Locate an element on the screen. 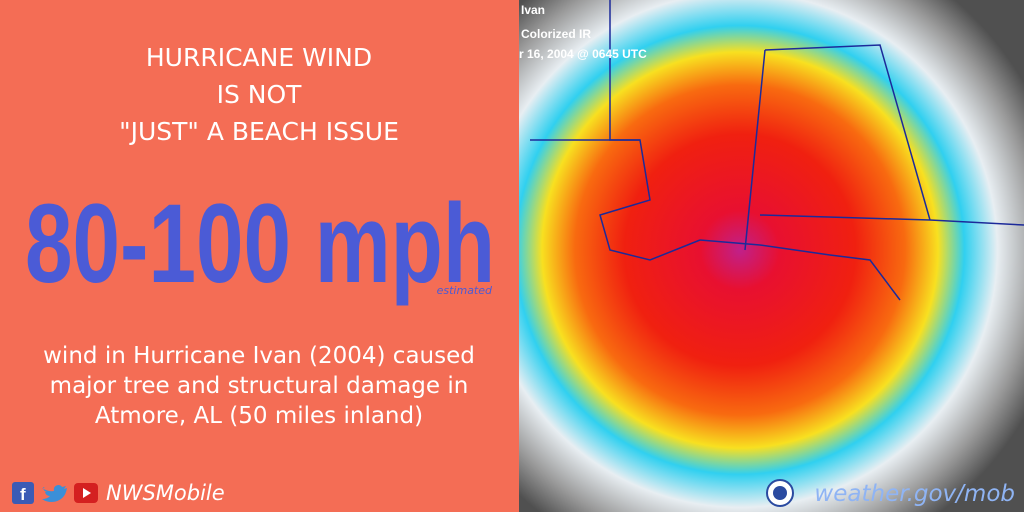 The width and height of the screenshot is (1024, 512). description: Atmore, AL (50 miles inland) is located at coordinates (259, 416).